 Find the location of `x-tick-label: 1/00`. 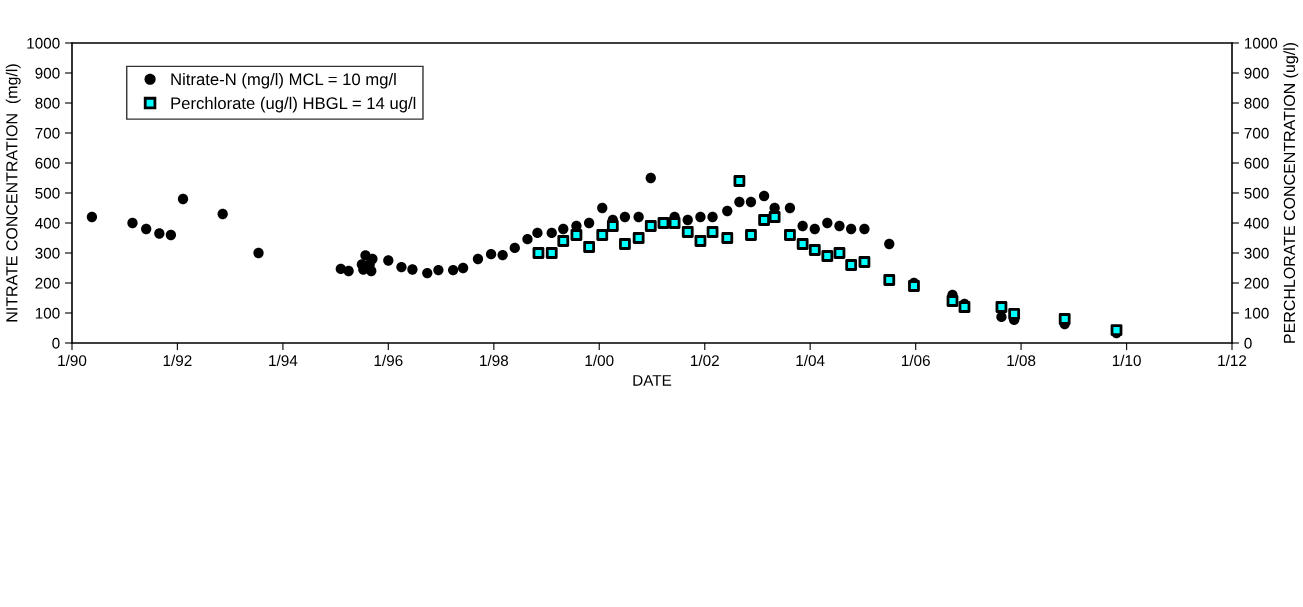

x-tick-label: 1/00 is located at coordinates (599, 360).